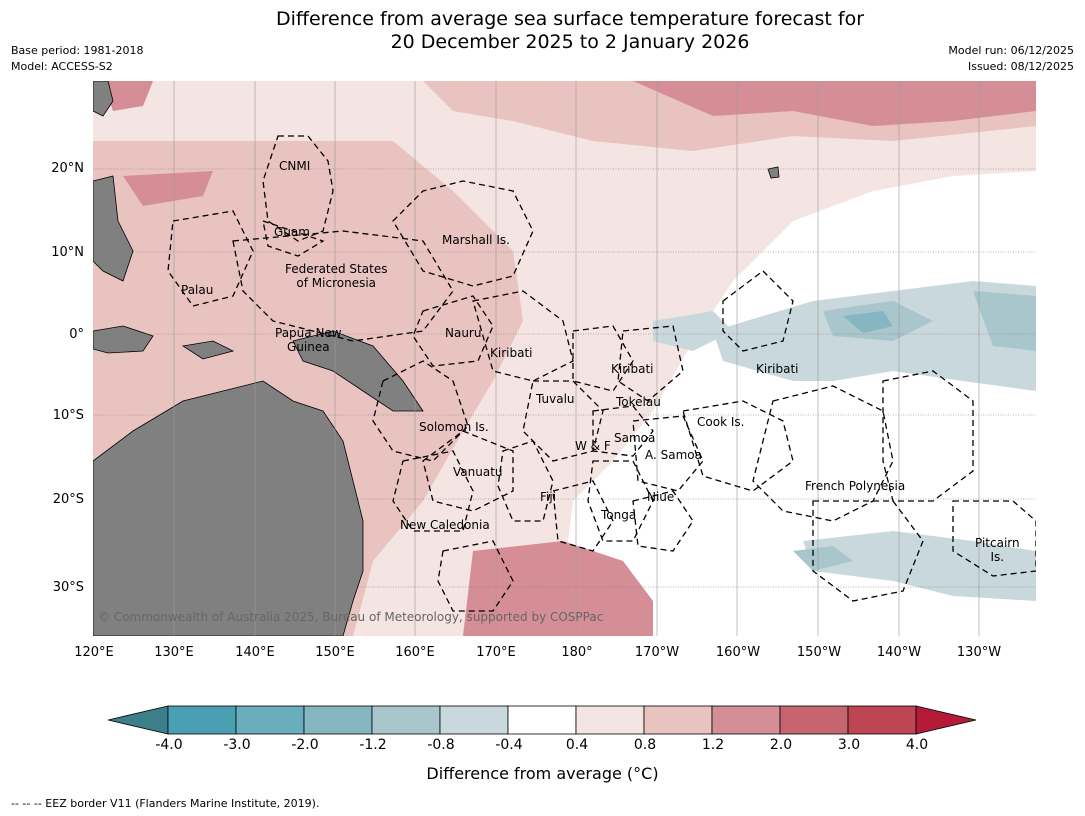 This screenshot has height=816, width=1085. Describe the element at coordinates (62, 66) in the screenshot. I see `model-name: Model: ACCESS-S2` at that location.